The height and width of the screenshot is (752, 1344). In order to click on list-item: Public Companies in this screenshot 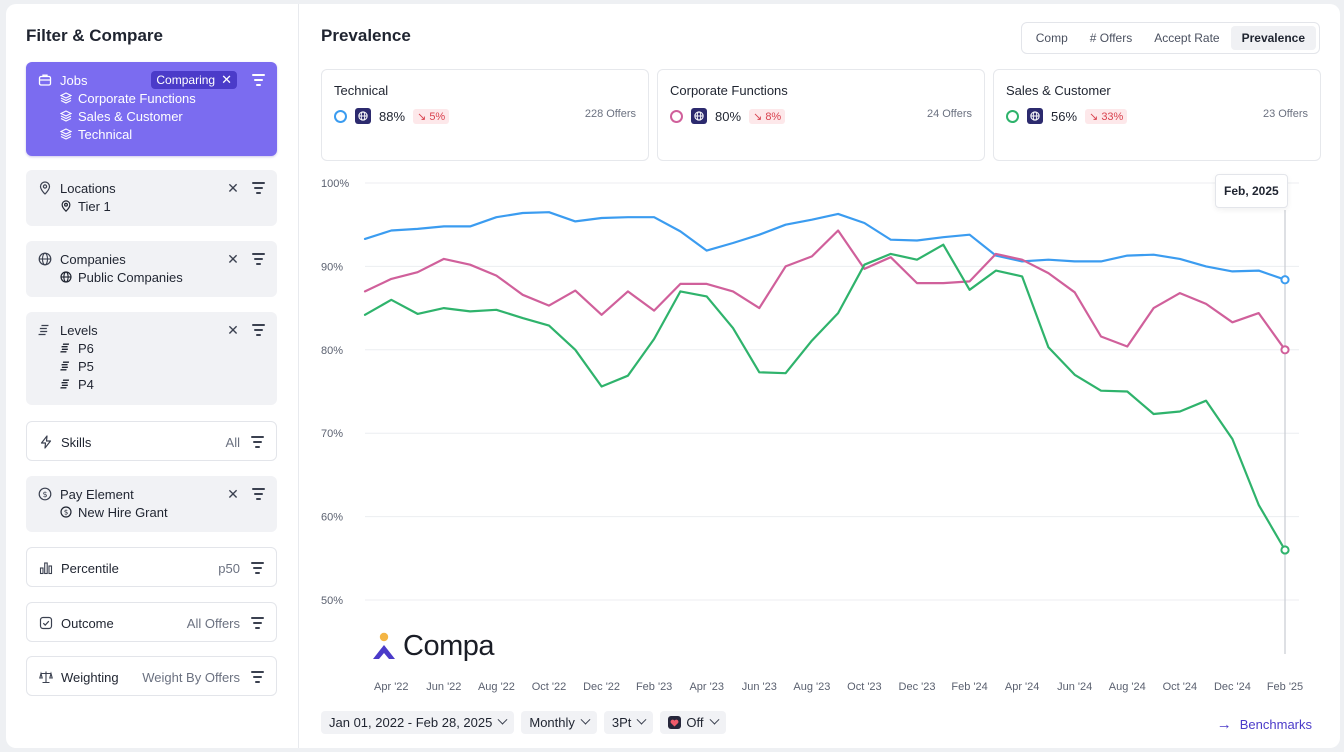, I will do `click(162, 277)`.